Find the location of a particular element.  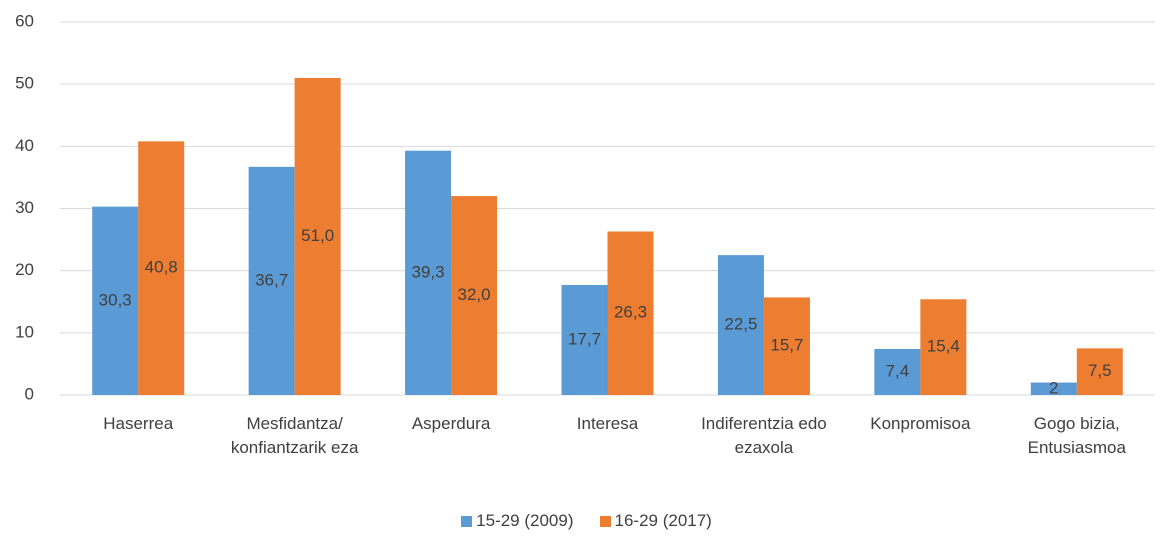

x-tick-label: Gogo bizia, Entusiasmoa is located at coordinates (1076, 435).